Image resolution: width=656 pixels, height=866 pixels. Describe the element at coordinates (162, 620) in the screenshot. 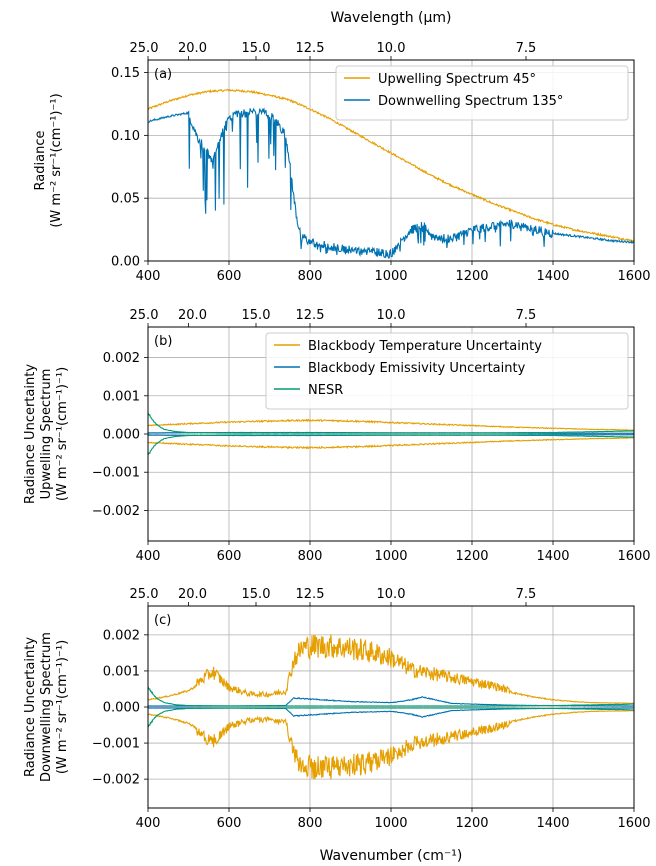

I see `panel-label: (c)` at that location.